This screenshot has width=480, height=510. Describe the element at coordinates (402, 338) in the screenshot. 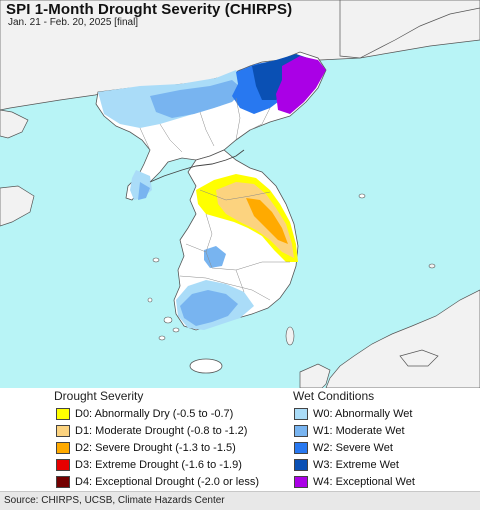

I see `japan-honshu` at that location.